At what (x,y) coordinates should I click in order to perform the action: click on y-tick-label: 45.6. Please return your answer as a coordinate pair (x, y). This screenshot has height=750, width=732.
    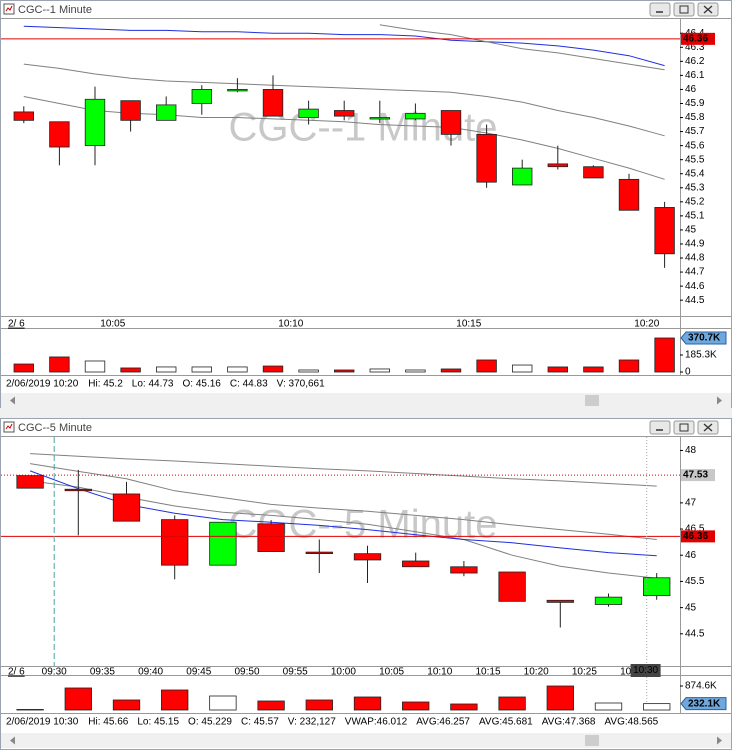
    Looking at the image, I should click on (695, 145).